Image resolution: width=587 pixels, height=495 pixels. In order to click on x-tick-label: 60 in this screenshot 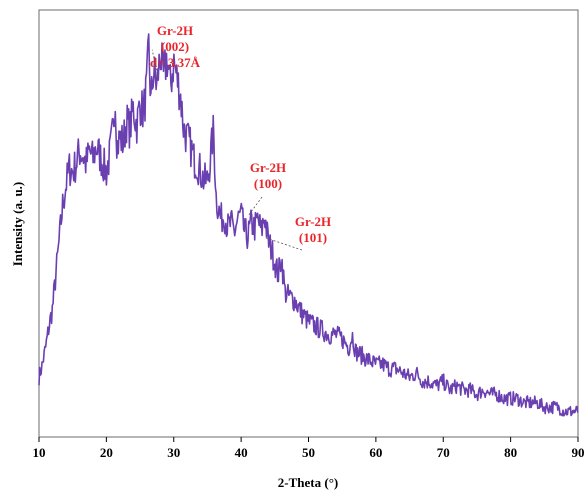, I will do `click(375, 452)`.